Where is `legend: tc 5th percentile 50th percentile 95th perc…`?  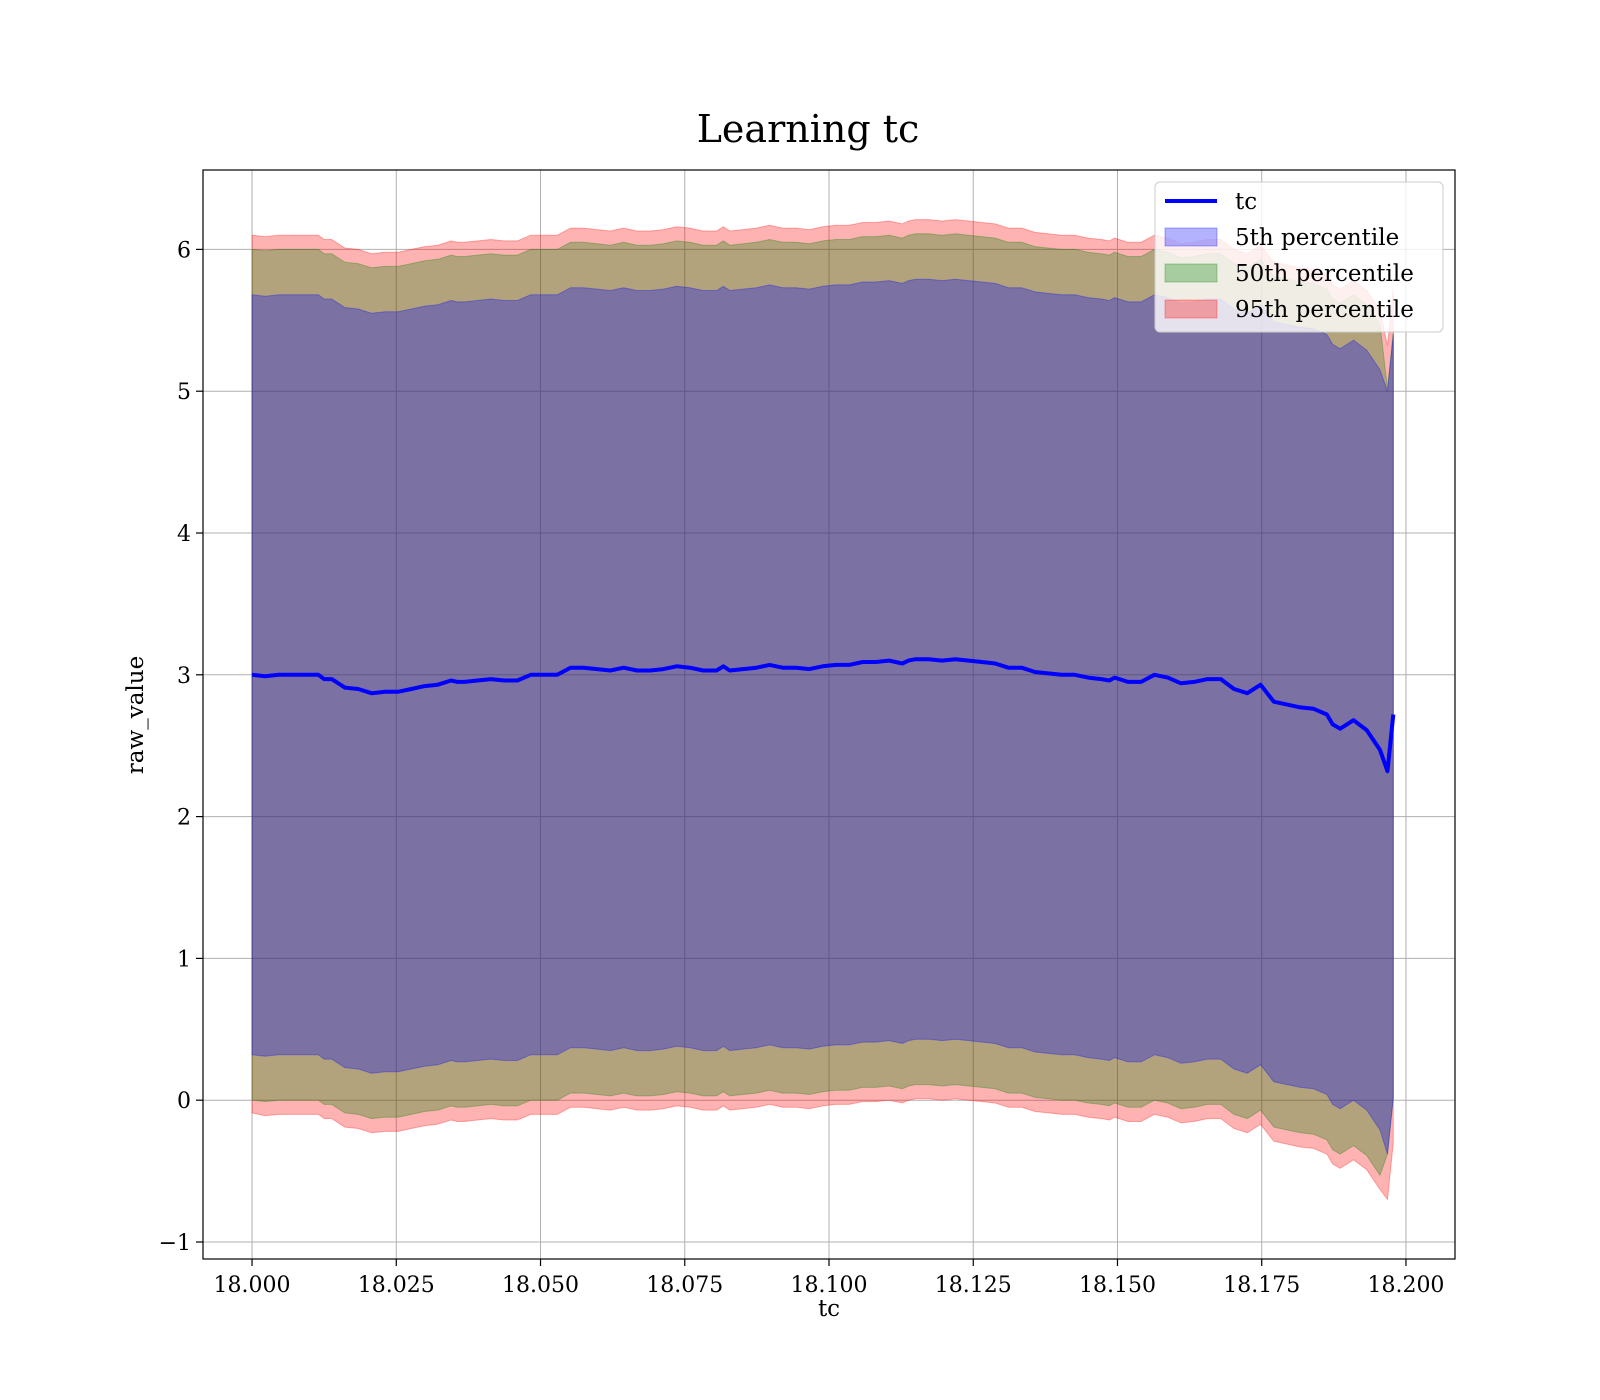
legend: tc 5th percentile 50th percentile 95th perc… is located at coordinates (1299, 257).